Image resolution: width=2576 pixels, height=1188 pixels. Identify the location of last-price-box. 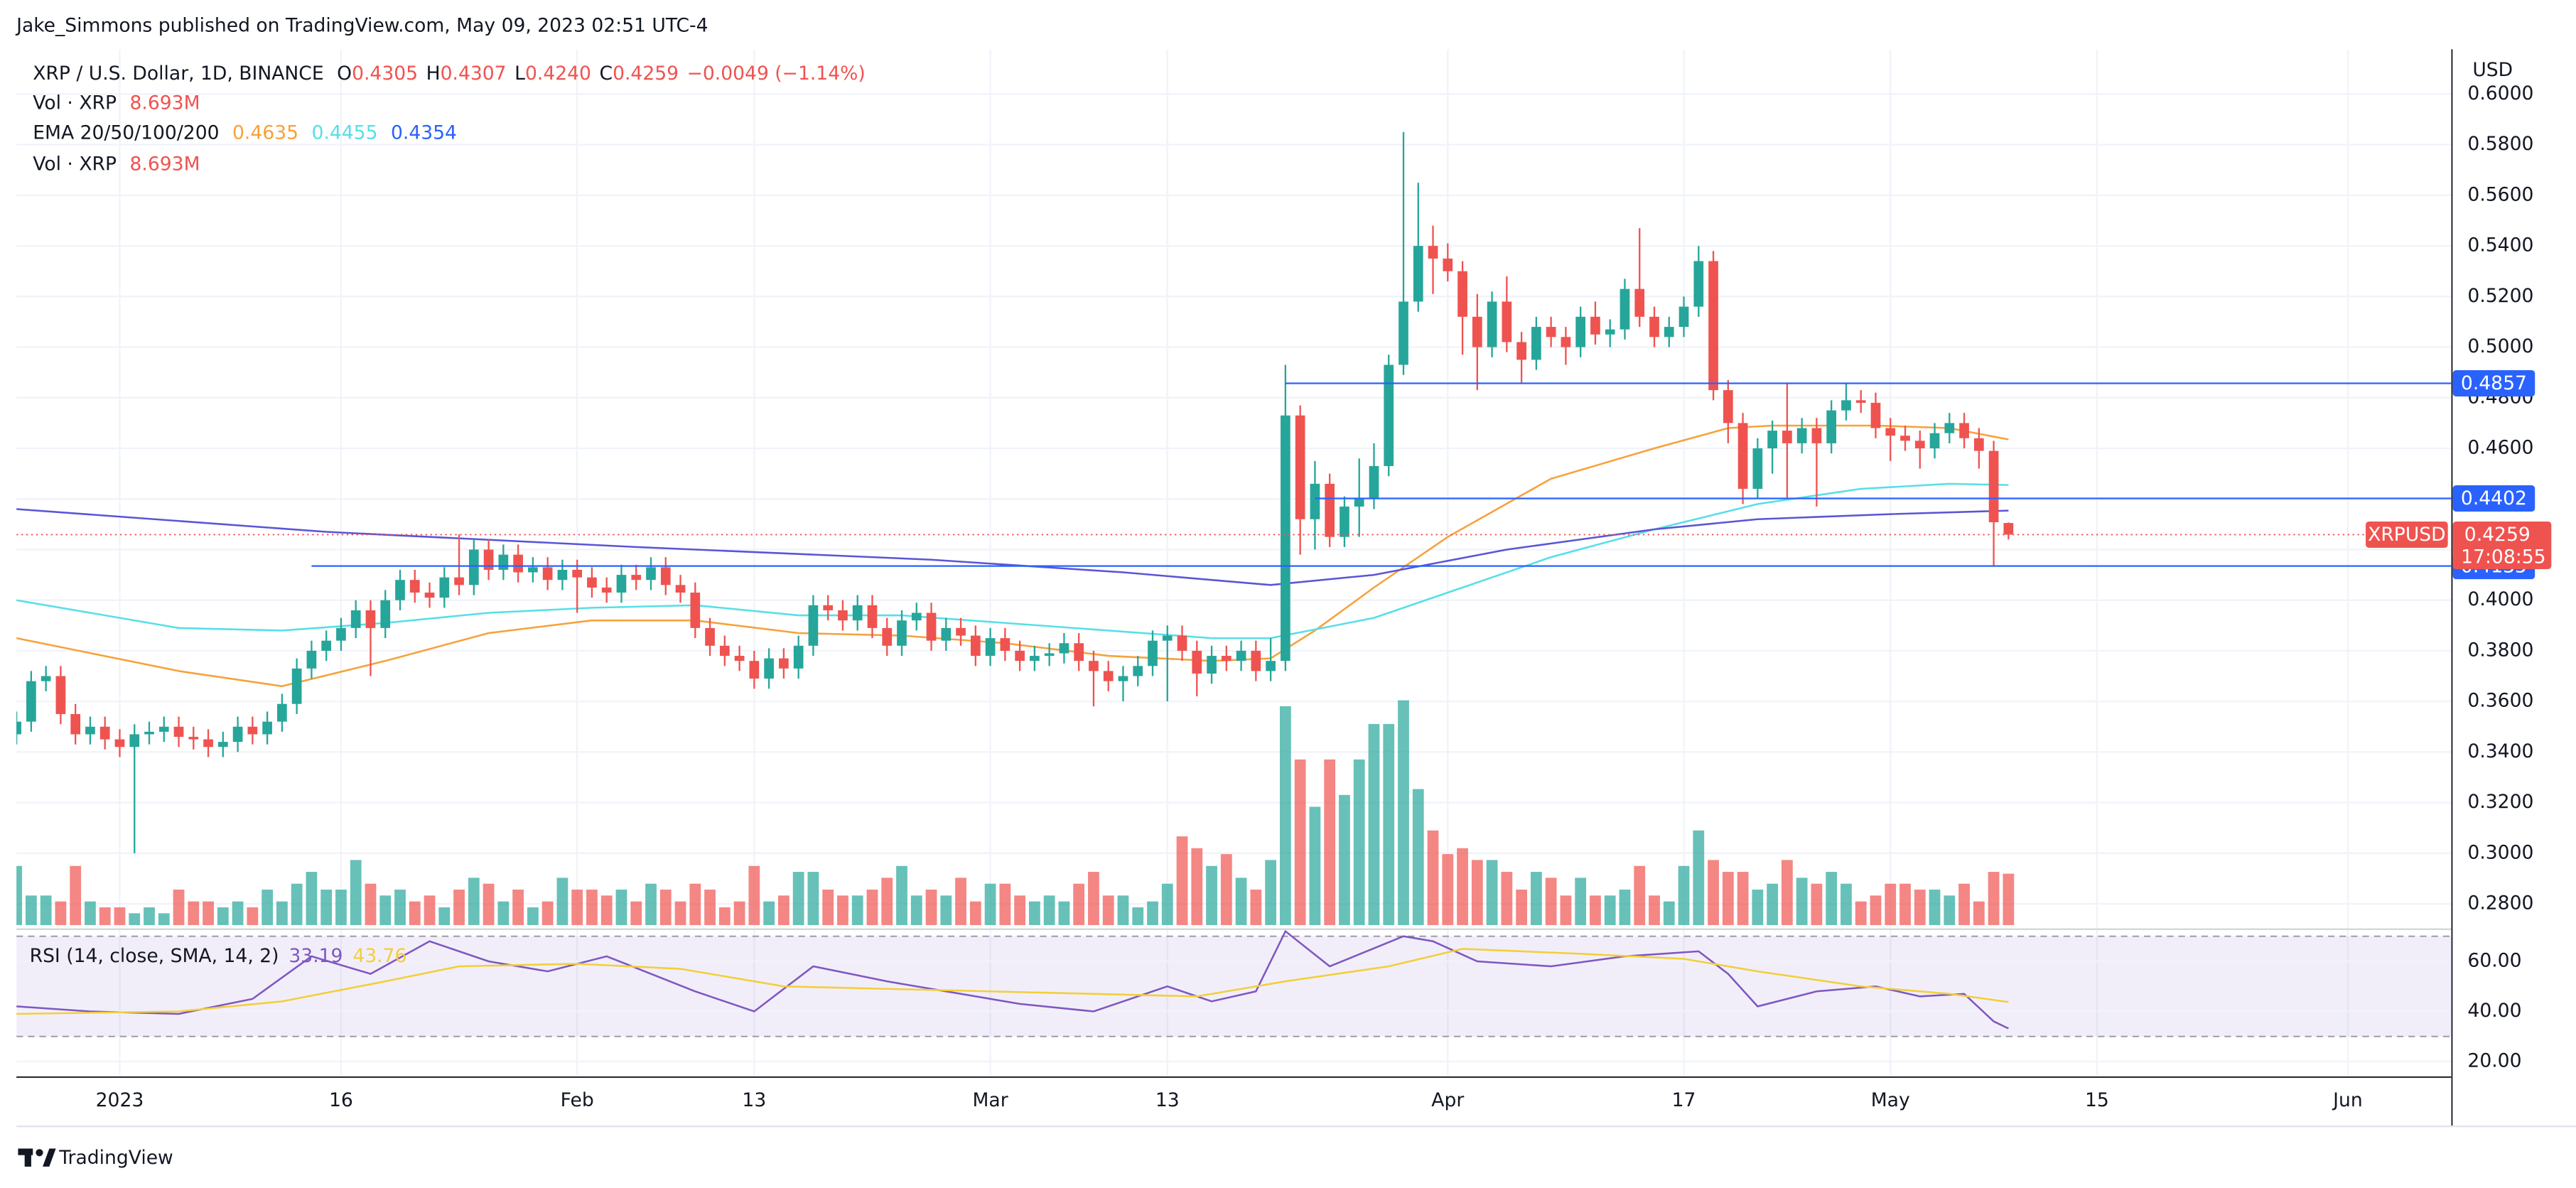
(2502, 545).